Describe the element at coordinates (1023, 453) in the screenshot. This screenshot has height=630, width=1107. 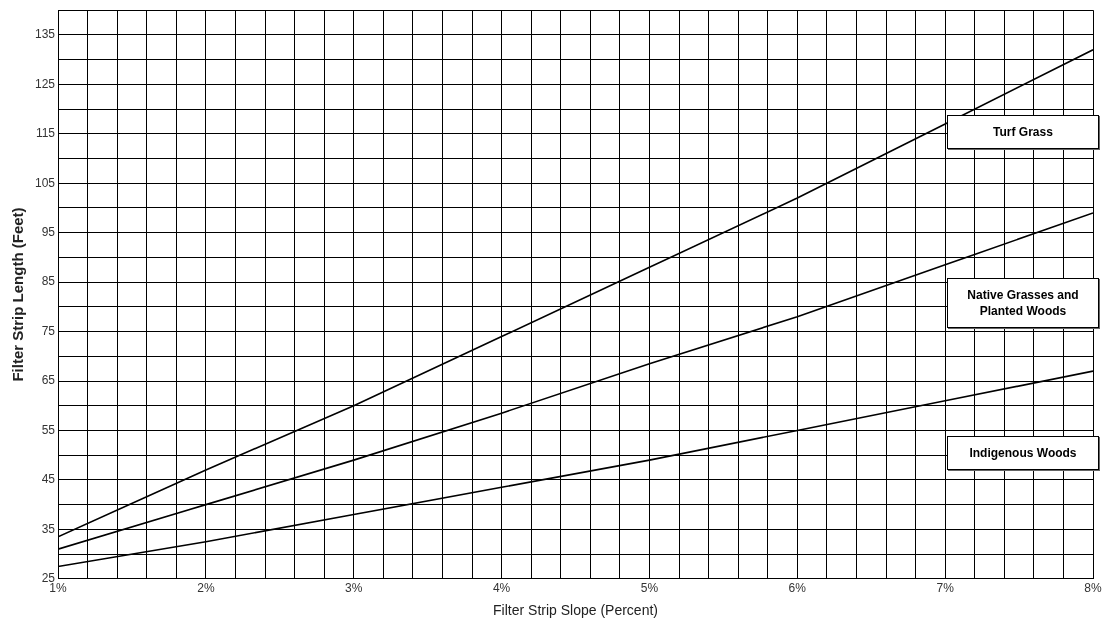
I see `label-box: Indigenous Woods` at that location.